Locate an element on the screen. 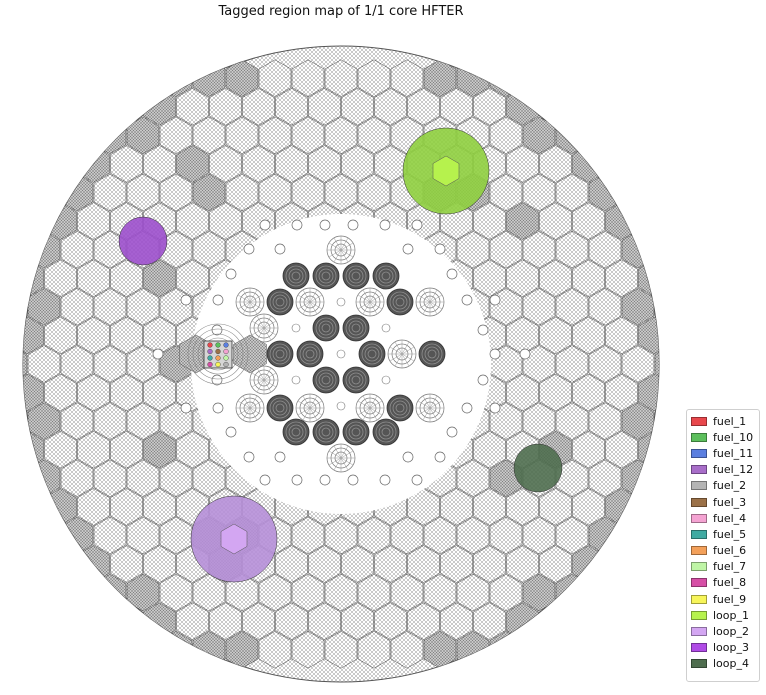  legend-item-loop_1: loop_1 is located at coordinates (725, 615).